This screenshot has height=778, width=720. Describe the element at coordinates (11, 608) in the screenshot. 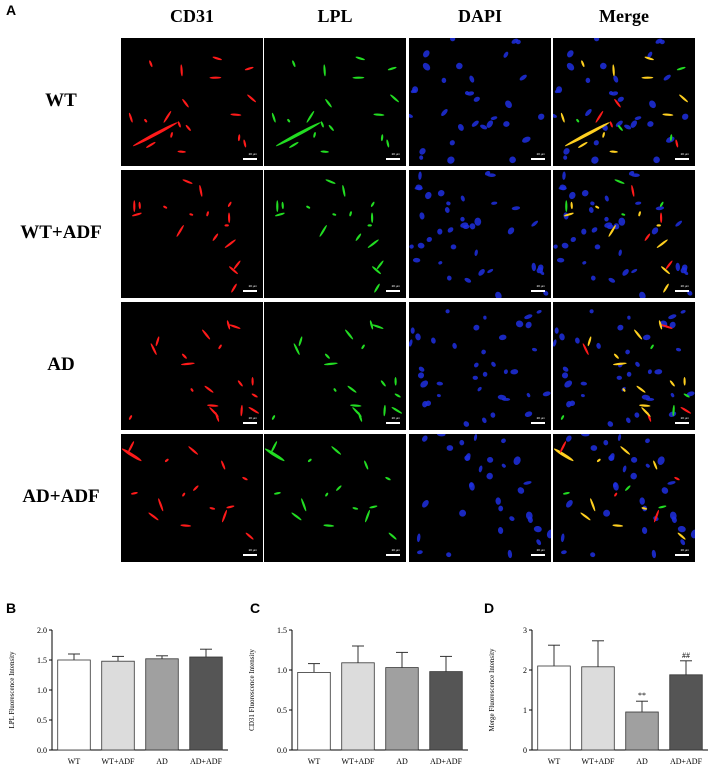

I see `panel-label-b: B` at that location.